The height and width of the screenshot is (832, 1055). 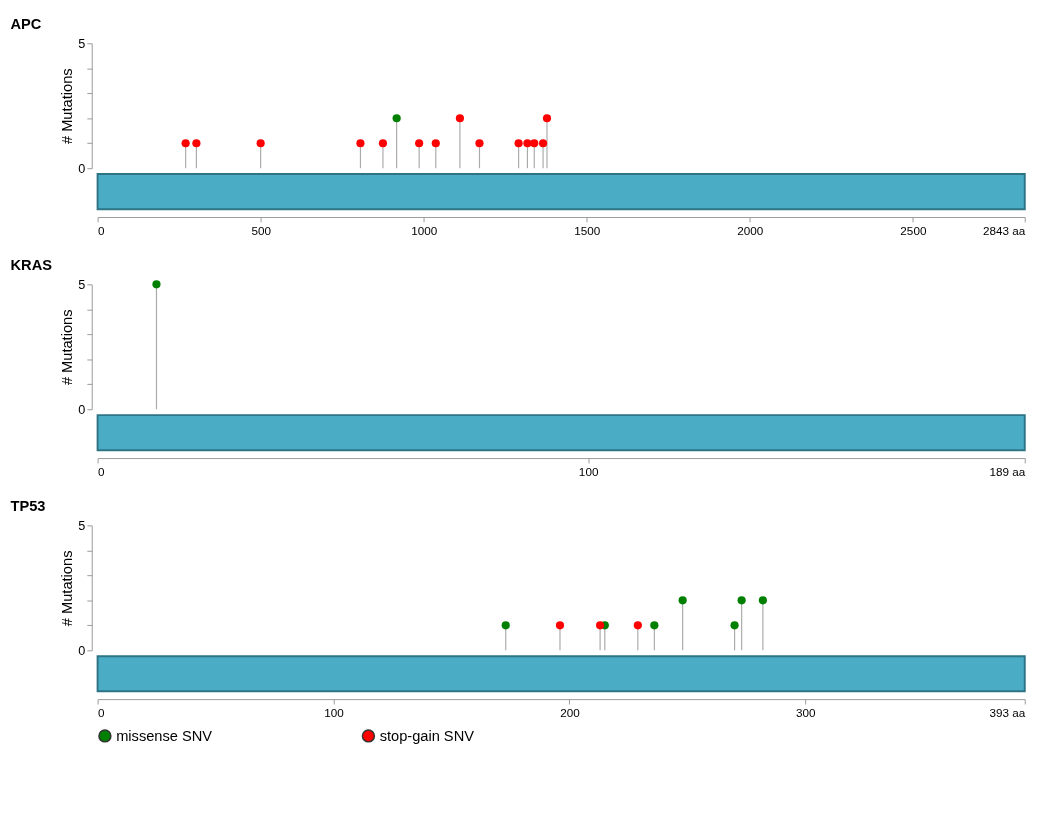 I want to click on chart-title: KRAS, so click(x=31, y=264).